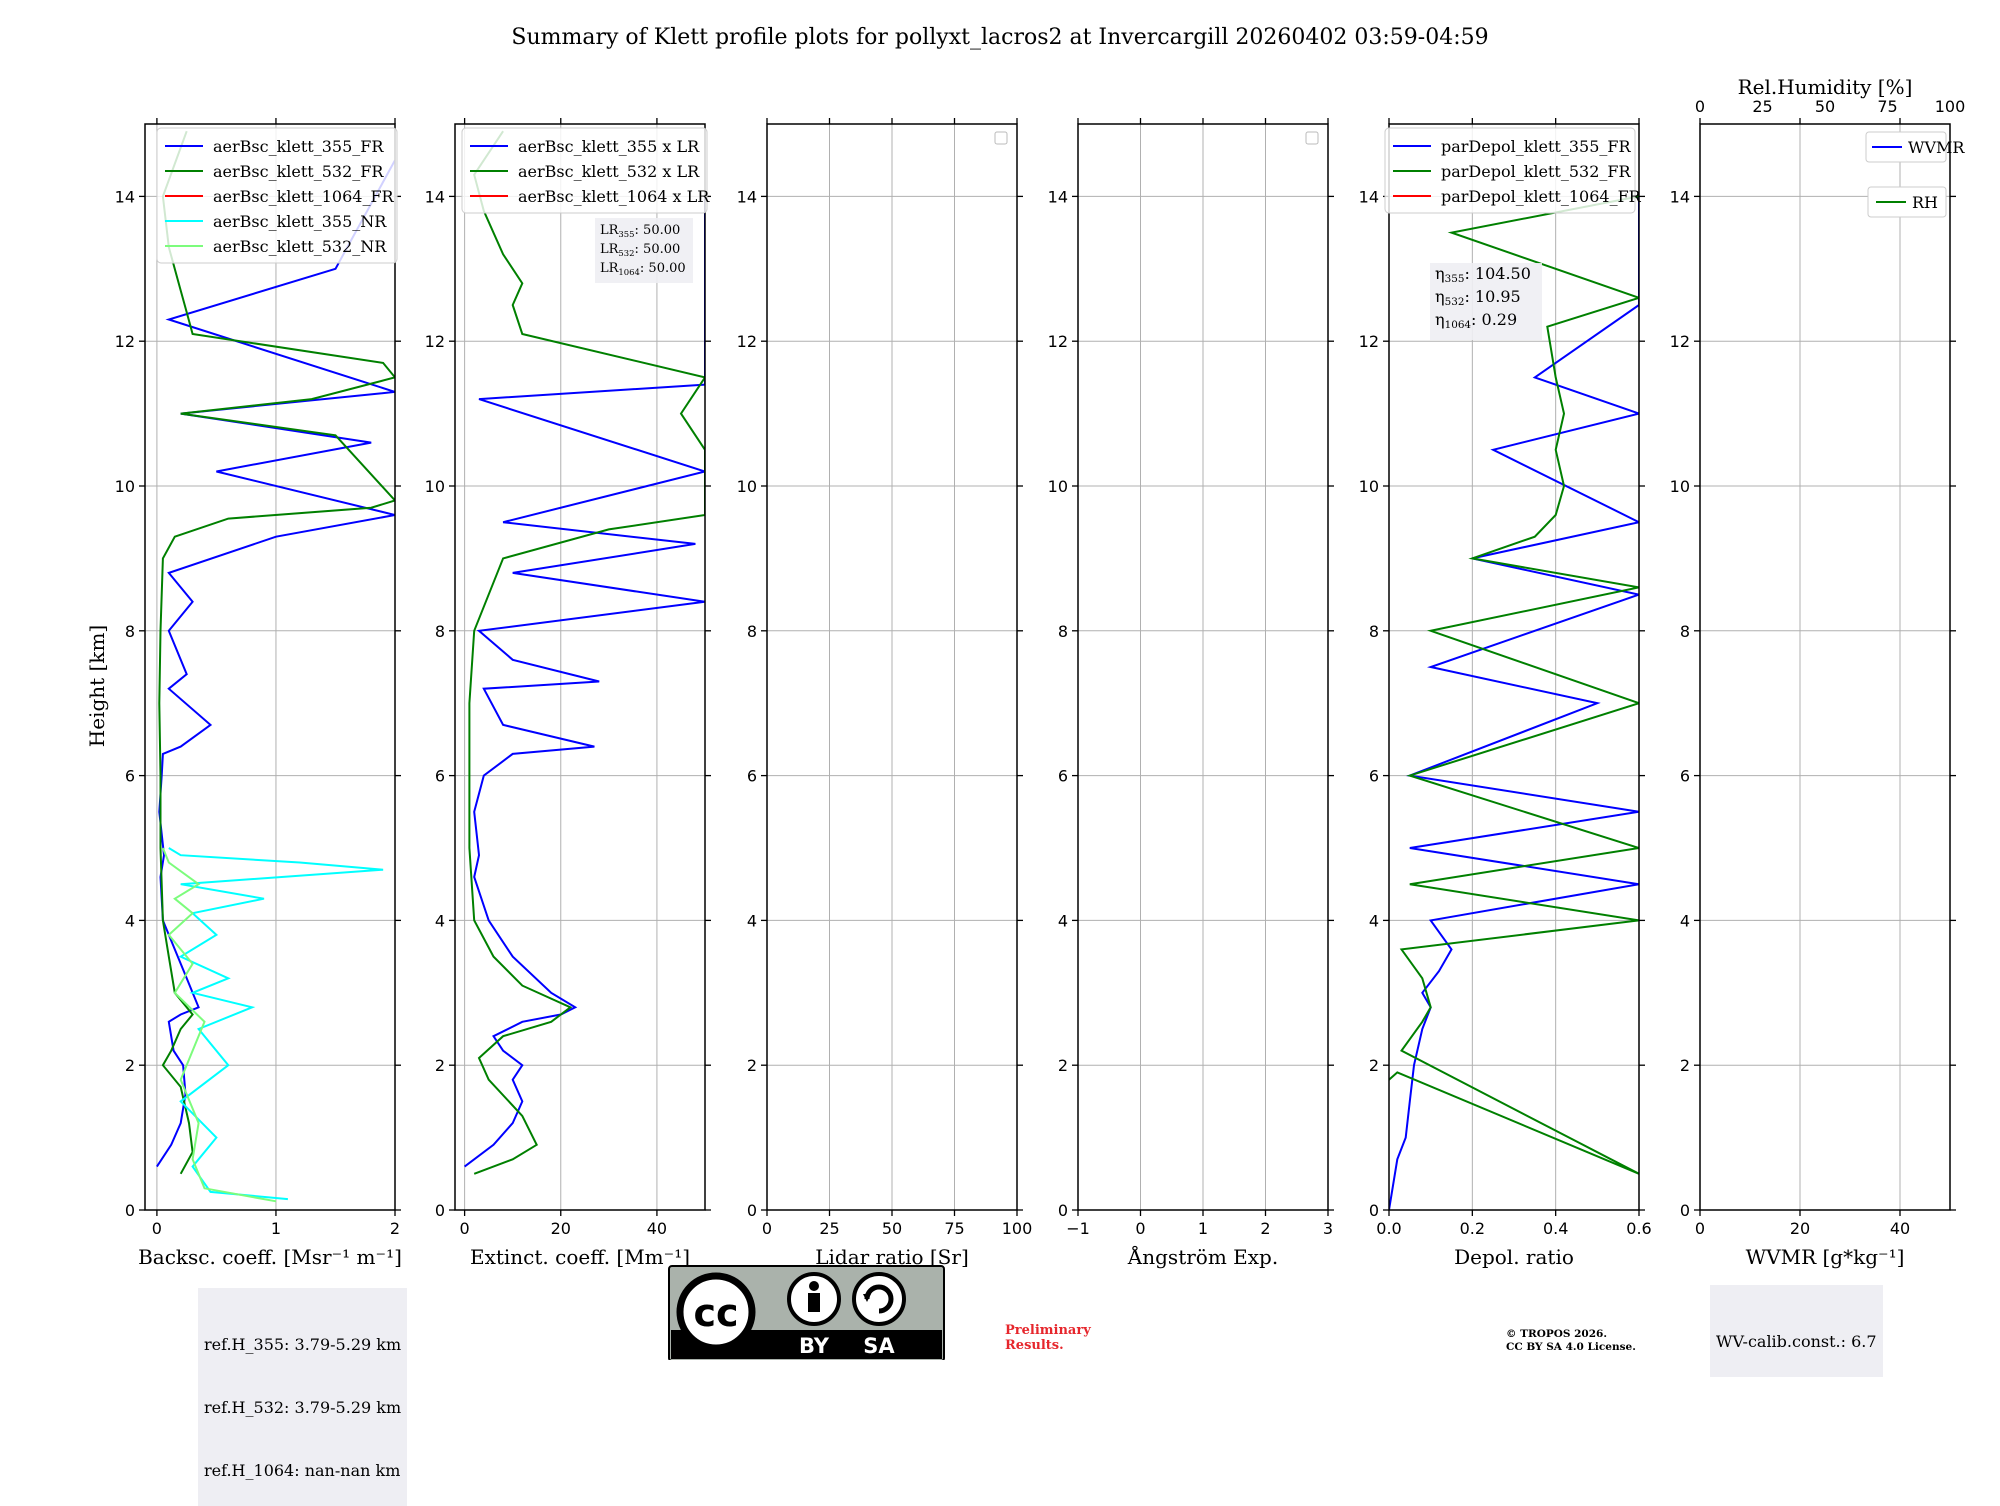 This screenshot has width=2000, height=1506. What do you see at coordinates (640, 231) in the screenshot?
I see `annotation-line: LR355: 50.00` at bounding box center [640, 231].